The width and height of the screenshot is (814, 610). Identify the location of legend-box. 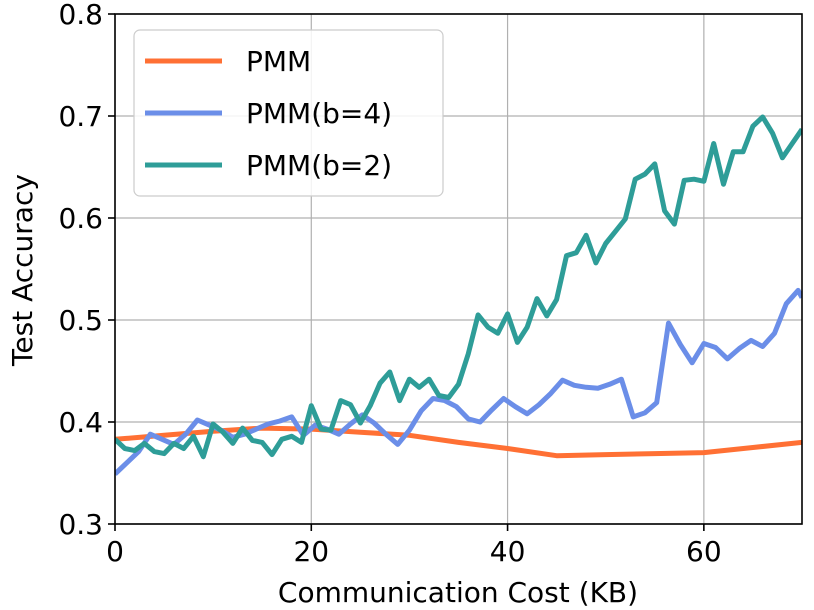
(288, 113).